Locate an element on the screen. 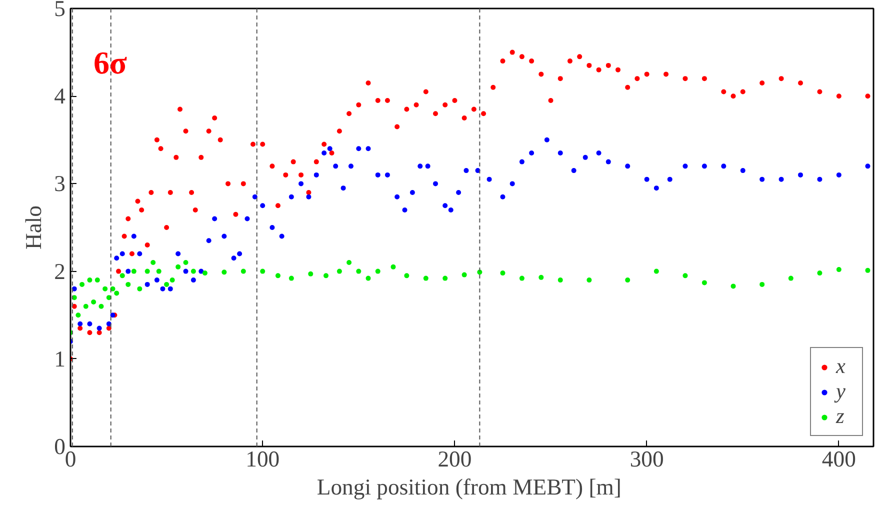  x-tick-label: 200 is located at coordinates (455, 459).